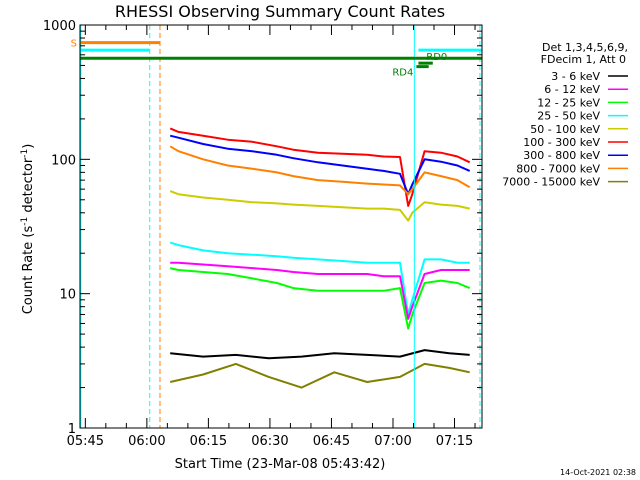 Image resolution: width=640 pixels, height=480 pixels. What do you see at coordinates (319, 375) in the screenshot?
I see `series-line-7000-15000-kev` at bounding box center [319, 375].